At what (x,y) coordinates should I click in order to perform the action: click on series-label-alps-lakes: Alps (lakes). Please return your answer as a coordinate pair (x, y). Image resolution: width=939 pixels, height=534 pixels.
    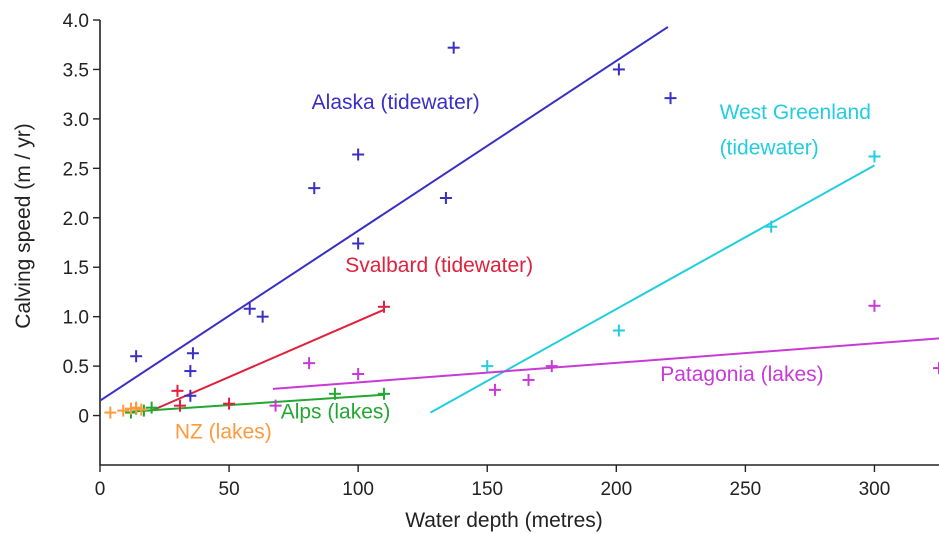
    Looking at the image, I should click on (336, 412).